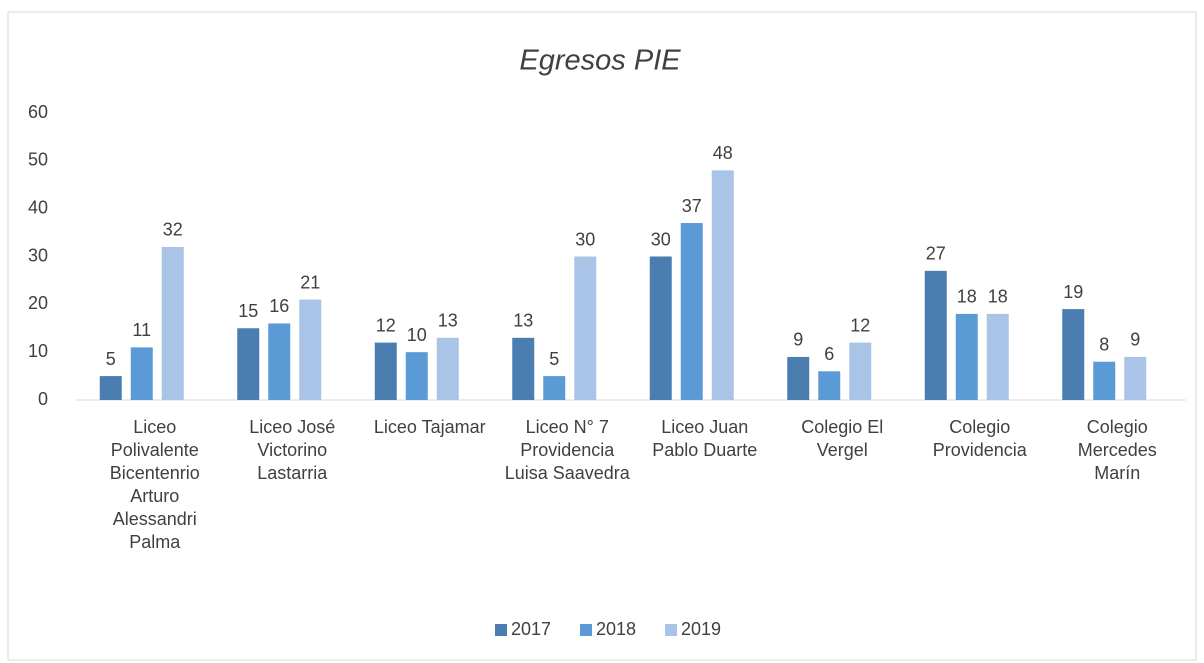  I want to click on y-tick-label: 20, so click(38, 303).